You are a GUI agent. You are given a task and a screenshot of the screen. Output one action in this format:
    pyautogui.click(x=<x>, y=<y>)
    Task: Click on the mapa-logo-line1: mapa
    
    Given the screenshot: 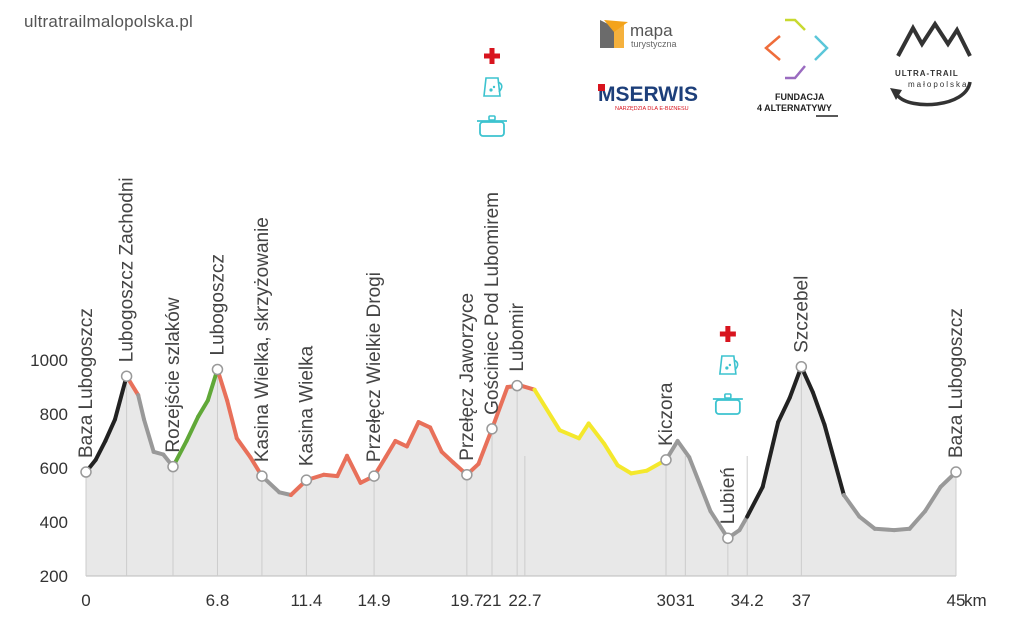 What is the action you would take?
    pyautogui.click(x=651, y=30)
    